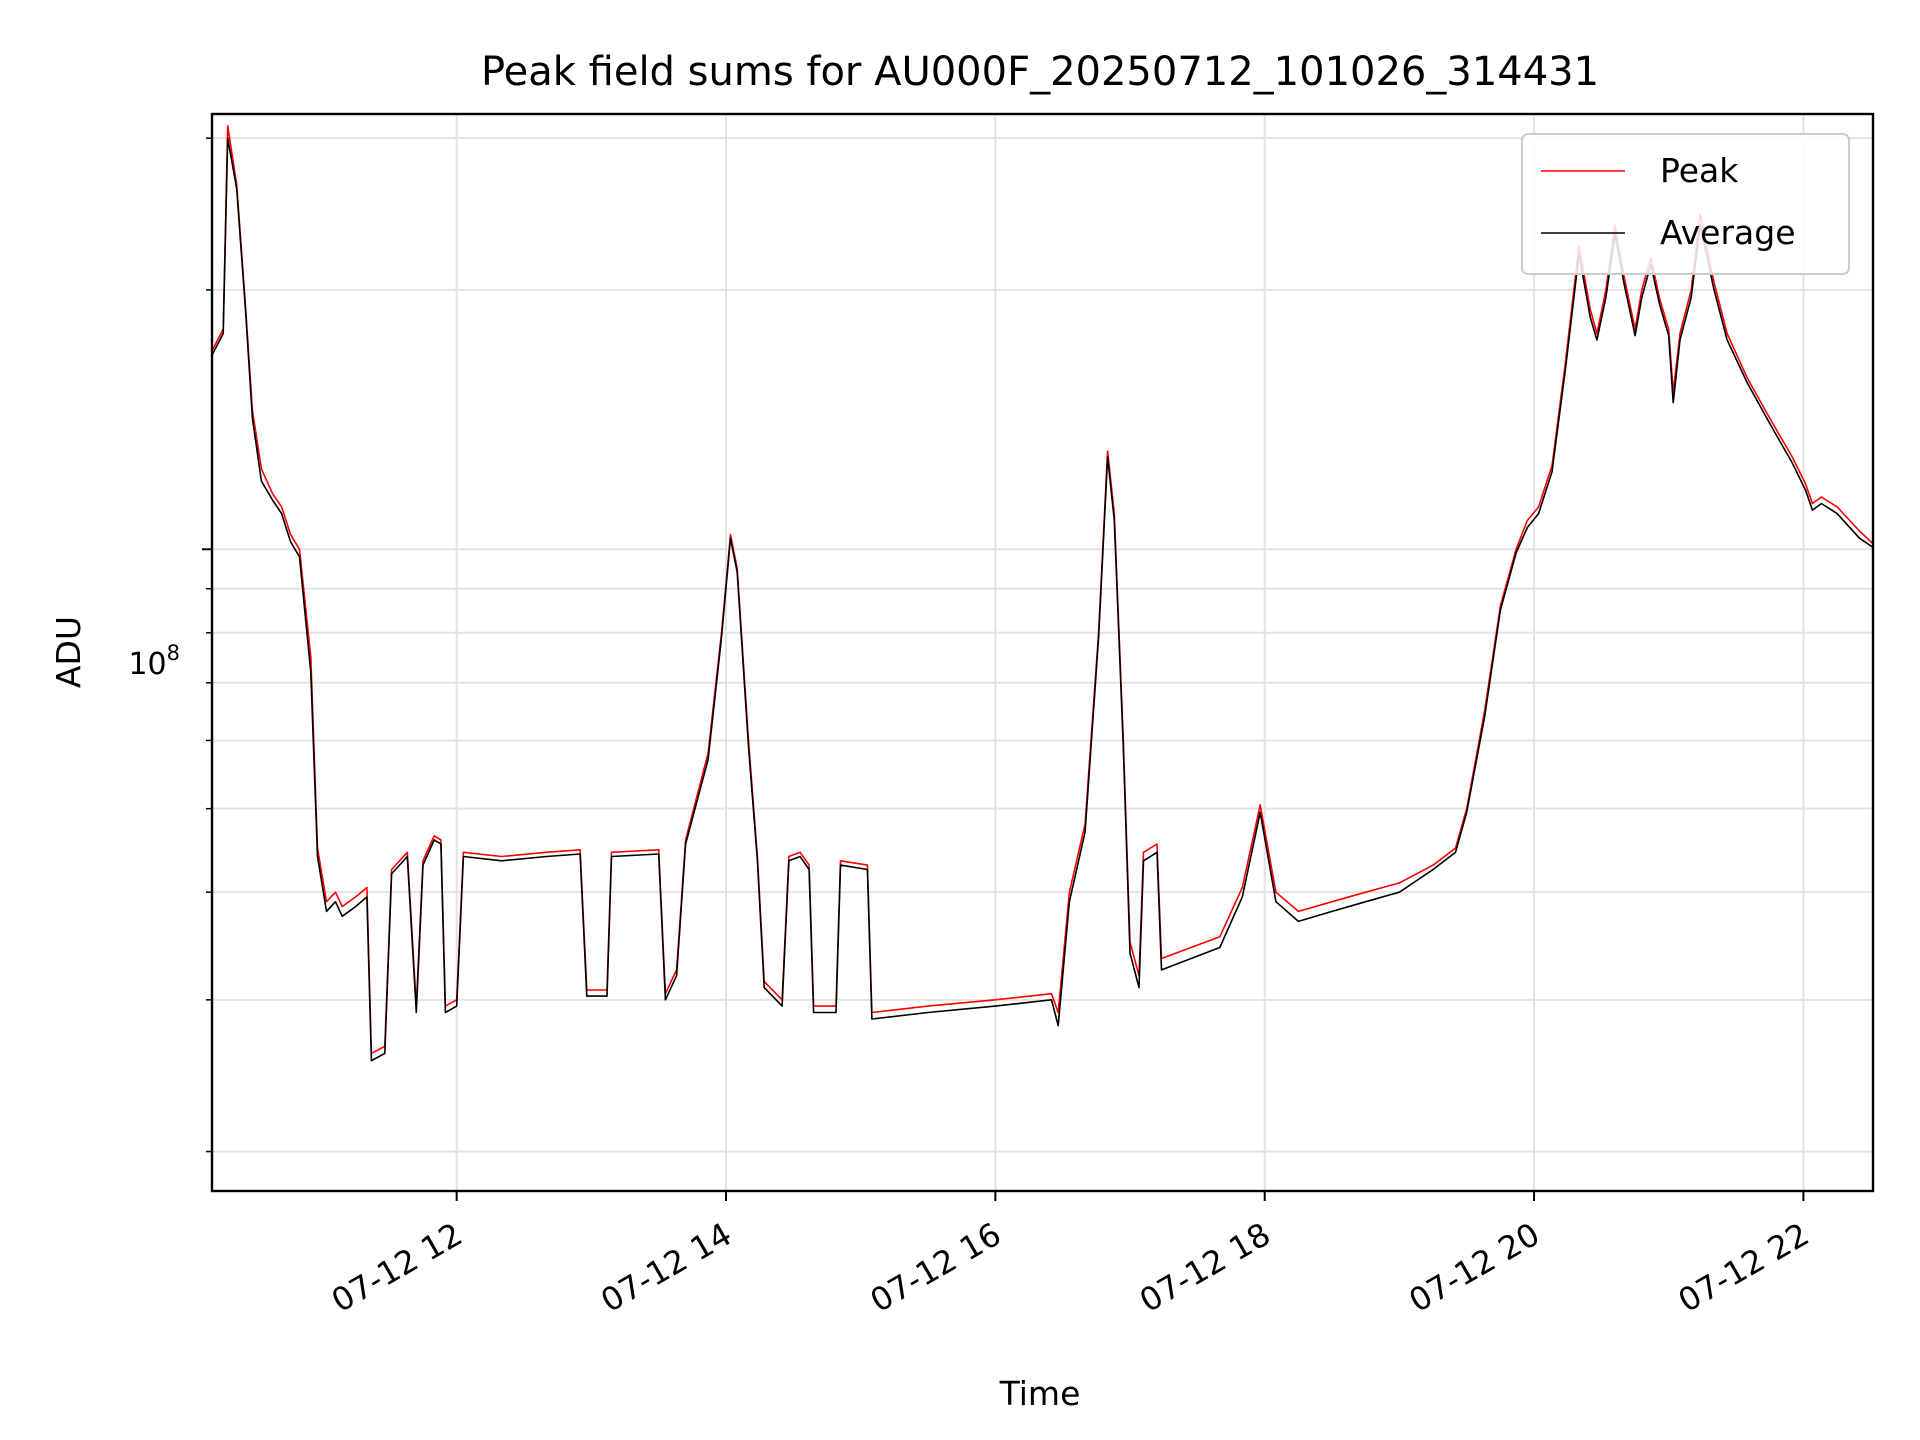 The width and height of the screenshot is (1920, 1440). What do you see at coordinates (68, 652) in the screenshot?
I see `y-axis-label: ADU` at bounding box center [68, 652].